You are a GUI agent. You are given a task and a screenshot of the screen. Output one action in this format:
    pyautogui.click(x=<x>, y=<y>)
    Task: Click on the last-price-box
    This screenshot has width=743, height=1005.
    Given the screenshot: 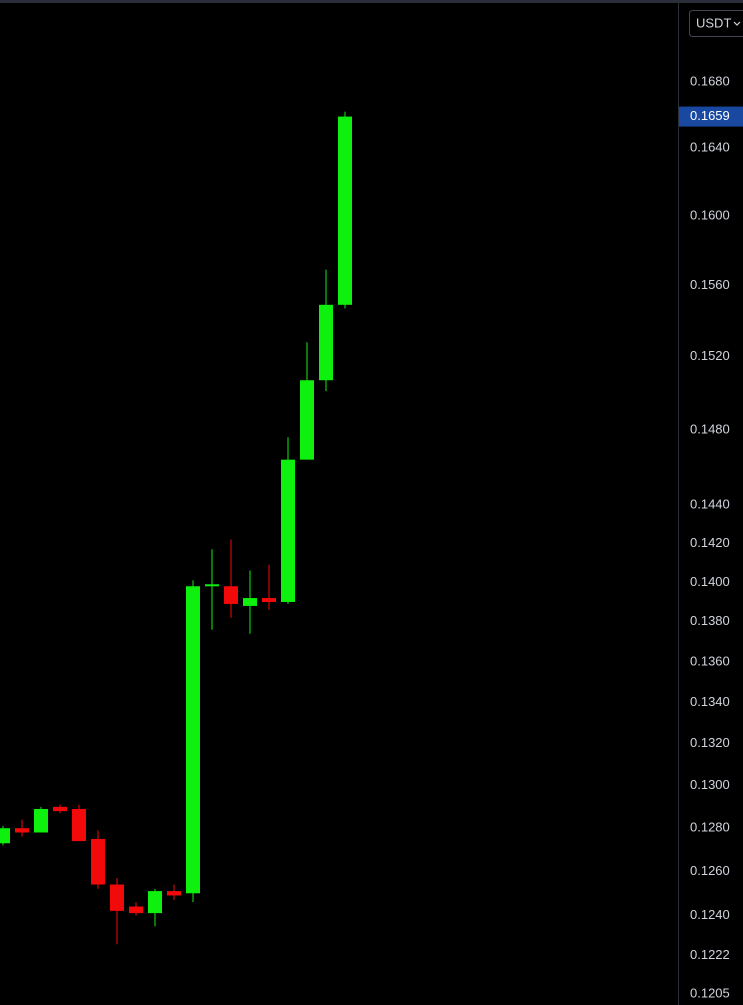 What is the action you would take?
    pyautogui.click(x=711, y=116)
    